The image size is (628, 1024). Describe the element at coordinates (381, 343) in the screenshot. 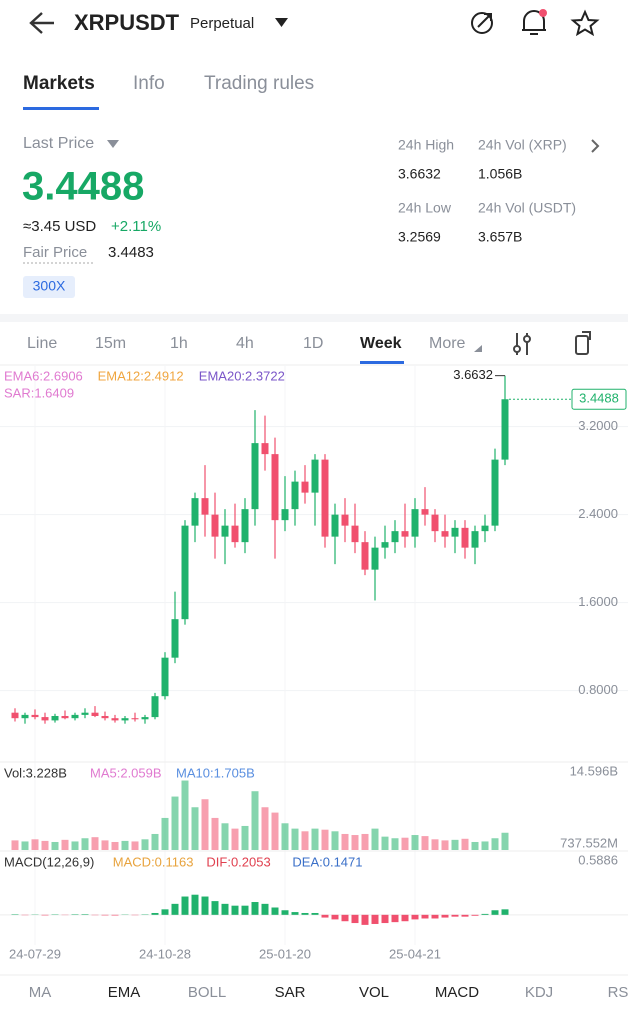

I see `interval-tab: Week` at that location.